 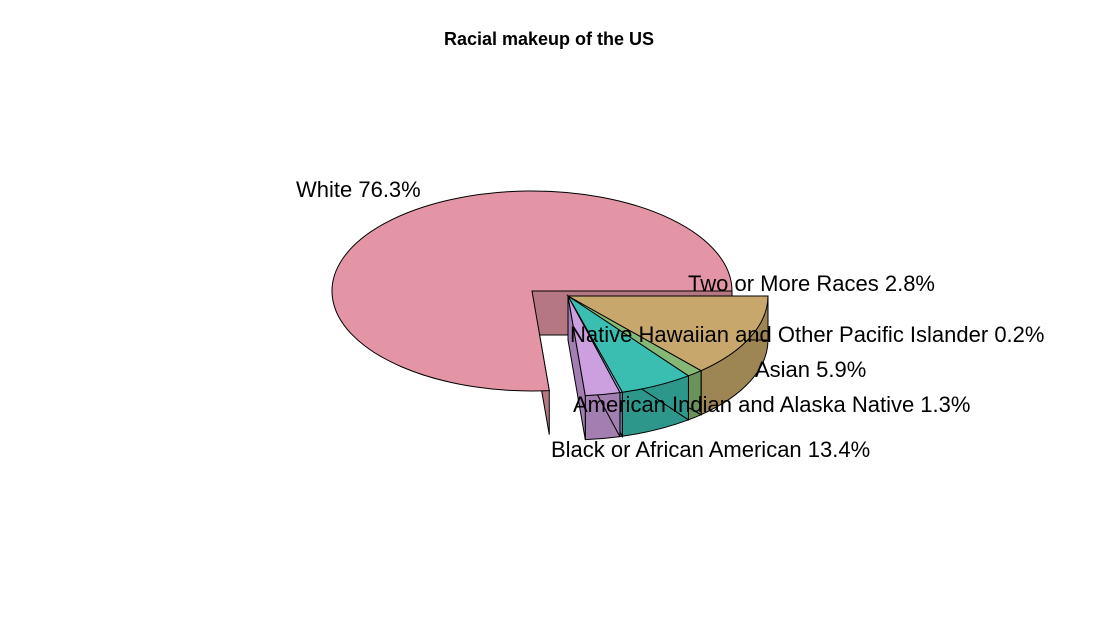 What do you see at coordinates (549, 39) in the screenshot?
I see `chart-title: Racial makeup of the US` at bounding box center [549, 39].